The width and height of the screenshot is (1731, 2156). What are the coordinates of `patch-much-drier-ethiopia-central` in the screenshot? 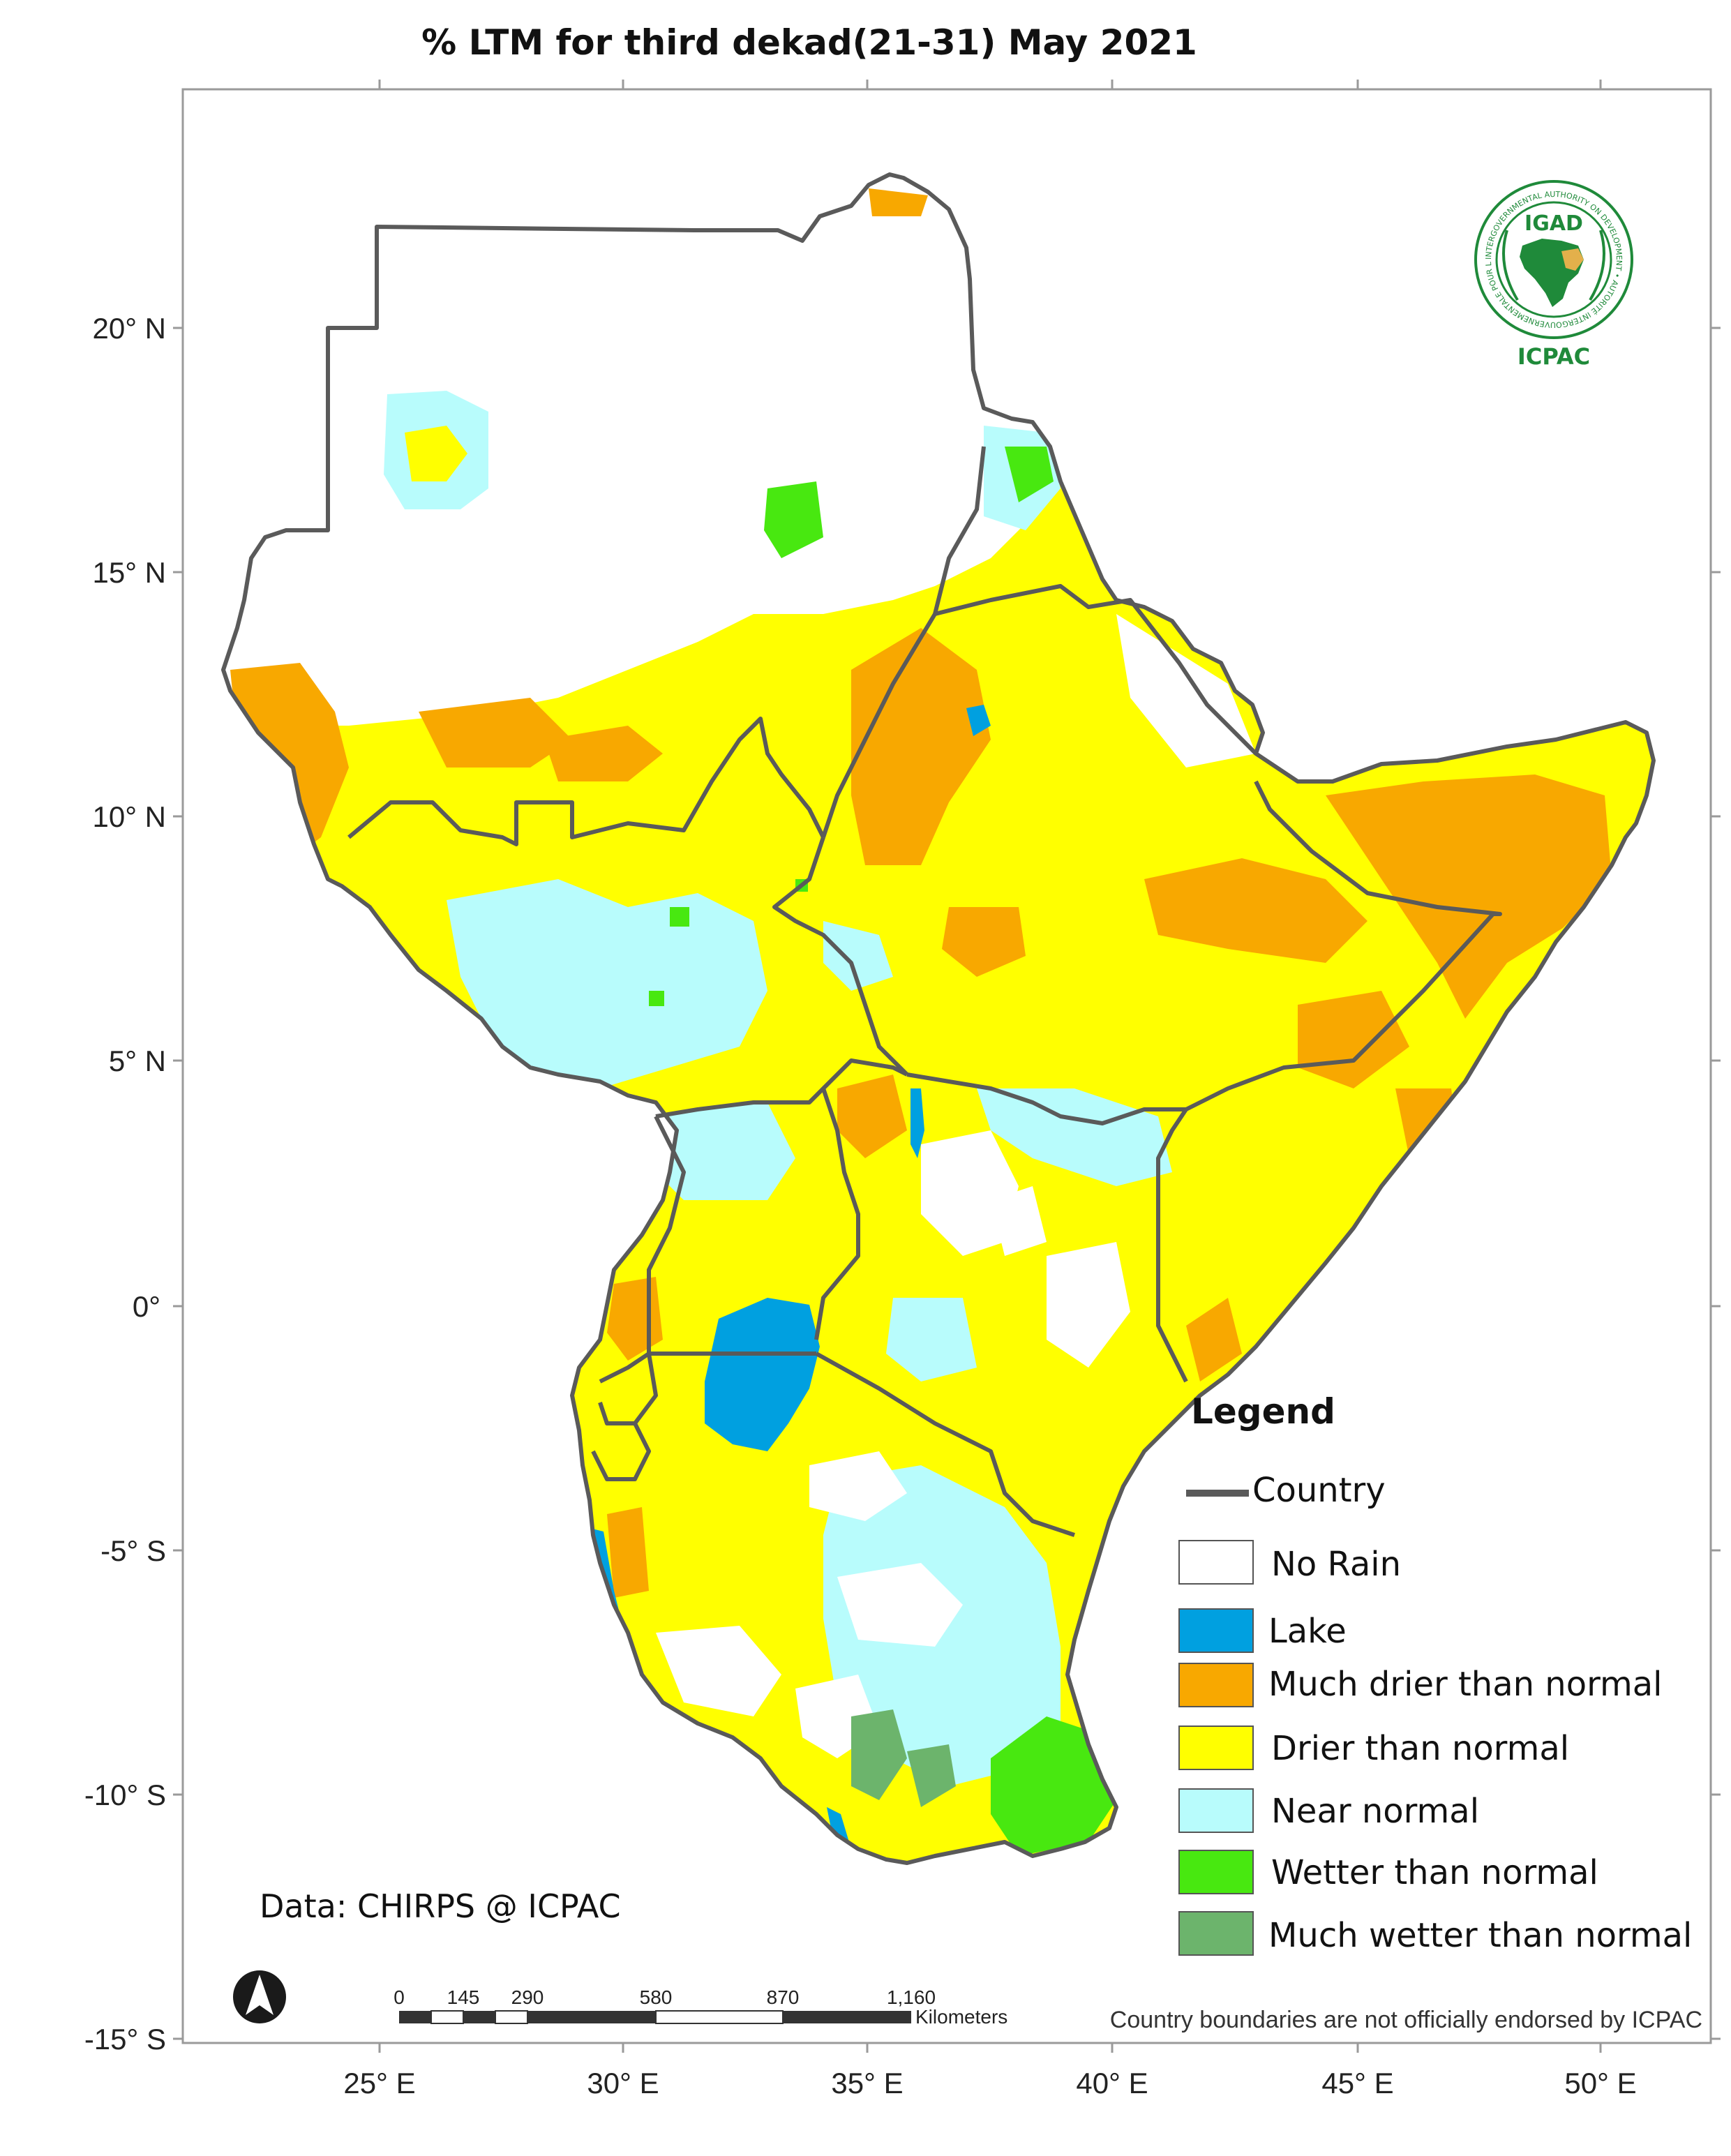 It's located at (984, 942).